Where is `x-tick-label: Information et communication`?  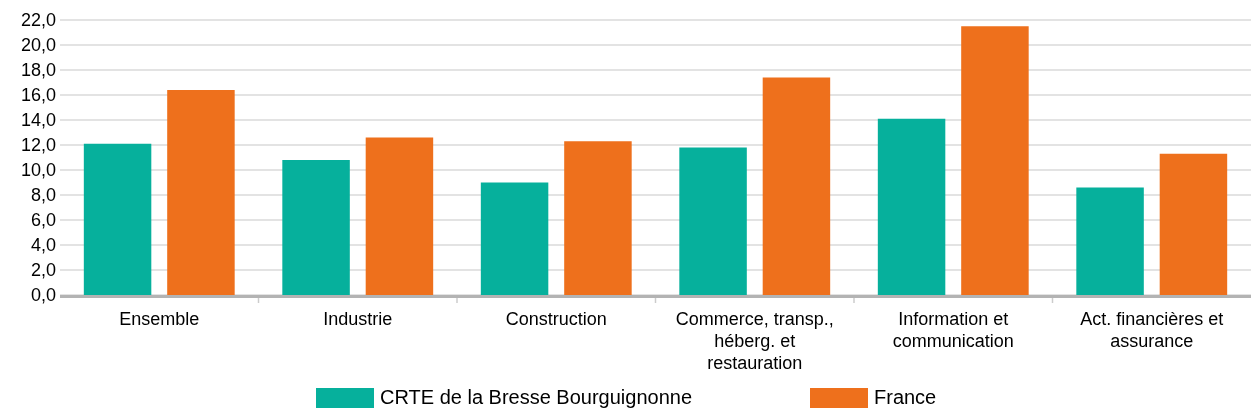
x-tick-label: Information et communication is located at coordinates (953, 330).